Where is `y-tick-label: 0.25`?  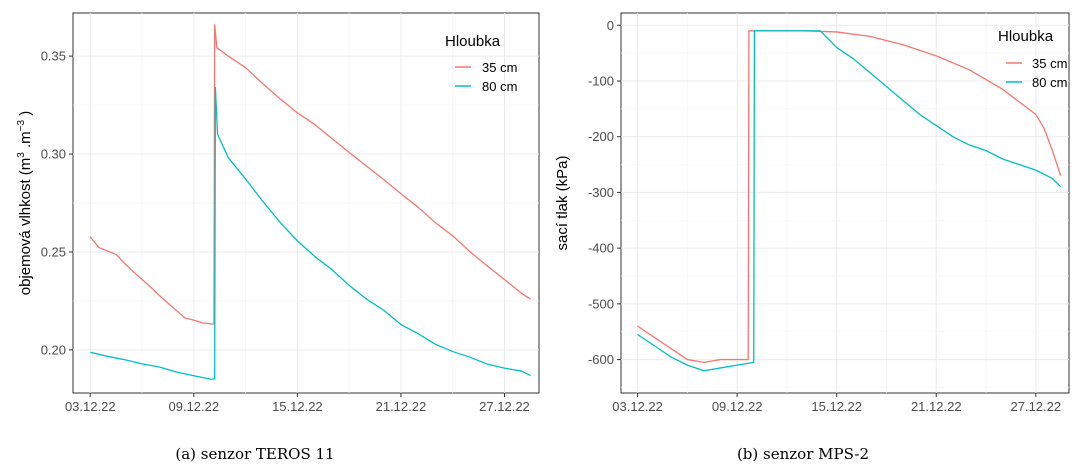 y-tick-label: 0.25 is located at coordinates (53, 251).